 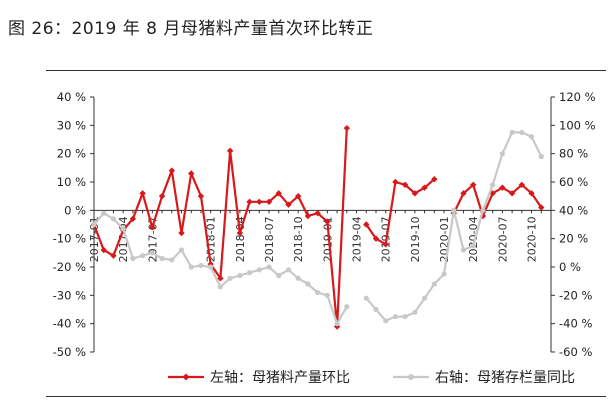 What do you see at coordinates (240, 239) in the screenshot?
I see `x-tick-label: 2018-04` at bounding box center [240, 239].